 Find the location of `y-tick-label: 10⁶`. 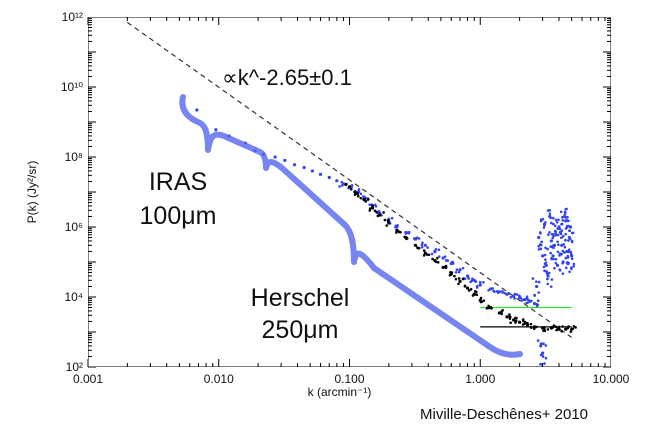

y-tick-label: 10⁶ is located at coordinates (74, 227).